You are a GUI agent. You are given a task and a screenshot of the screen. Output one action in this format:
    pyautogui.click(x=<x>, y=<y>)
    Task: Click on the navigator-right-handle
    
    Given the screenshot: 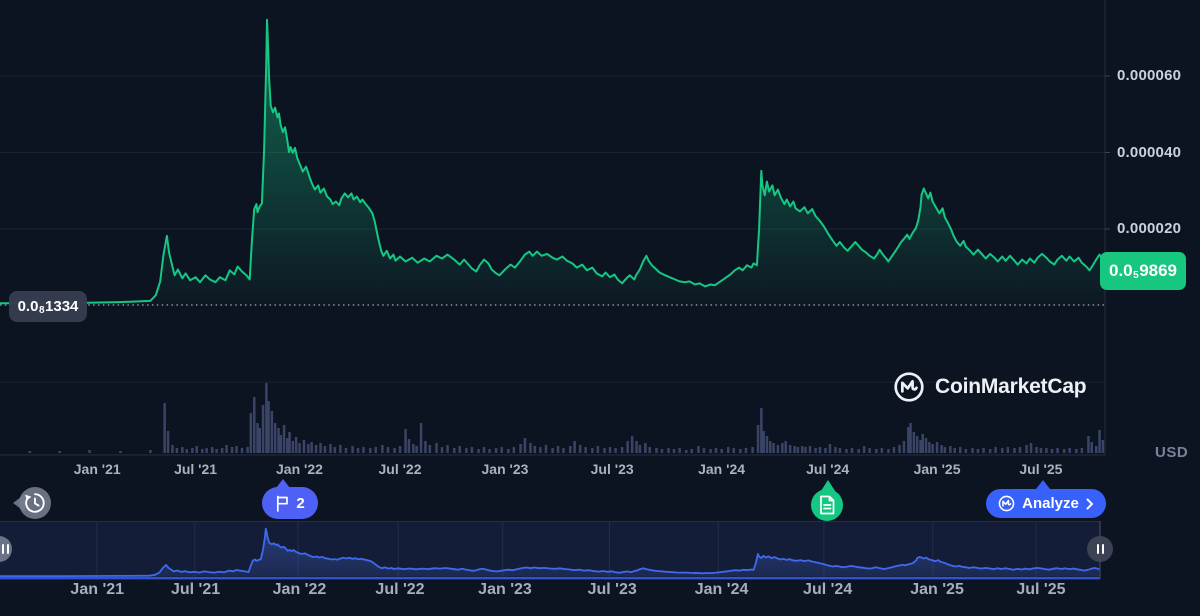 What is the action you would take?
    pyautogui.click(x=1100, y=549)
    